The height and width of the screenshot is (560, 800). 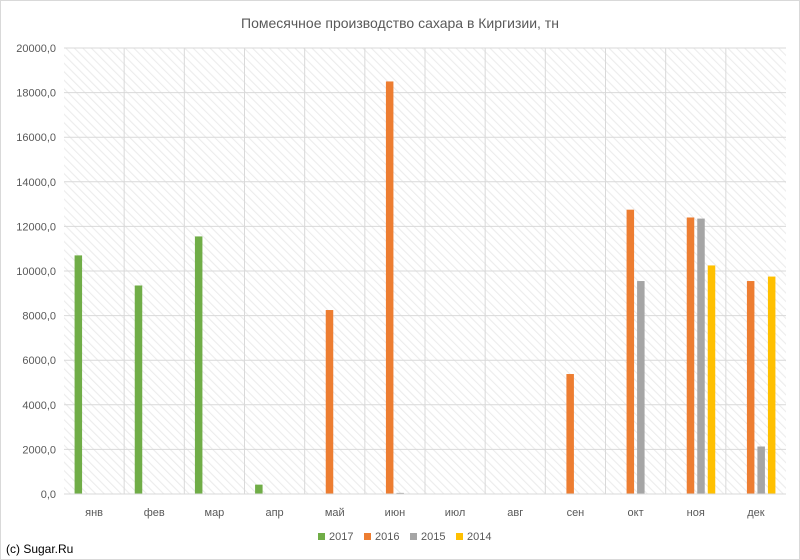 I want to click on x-tick-label: май, so click(x=335, y=513).